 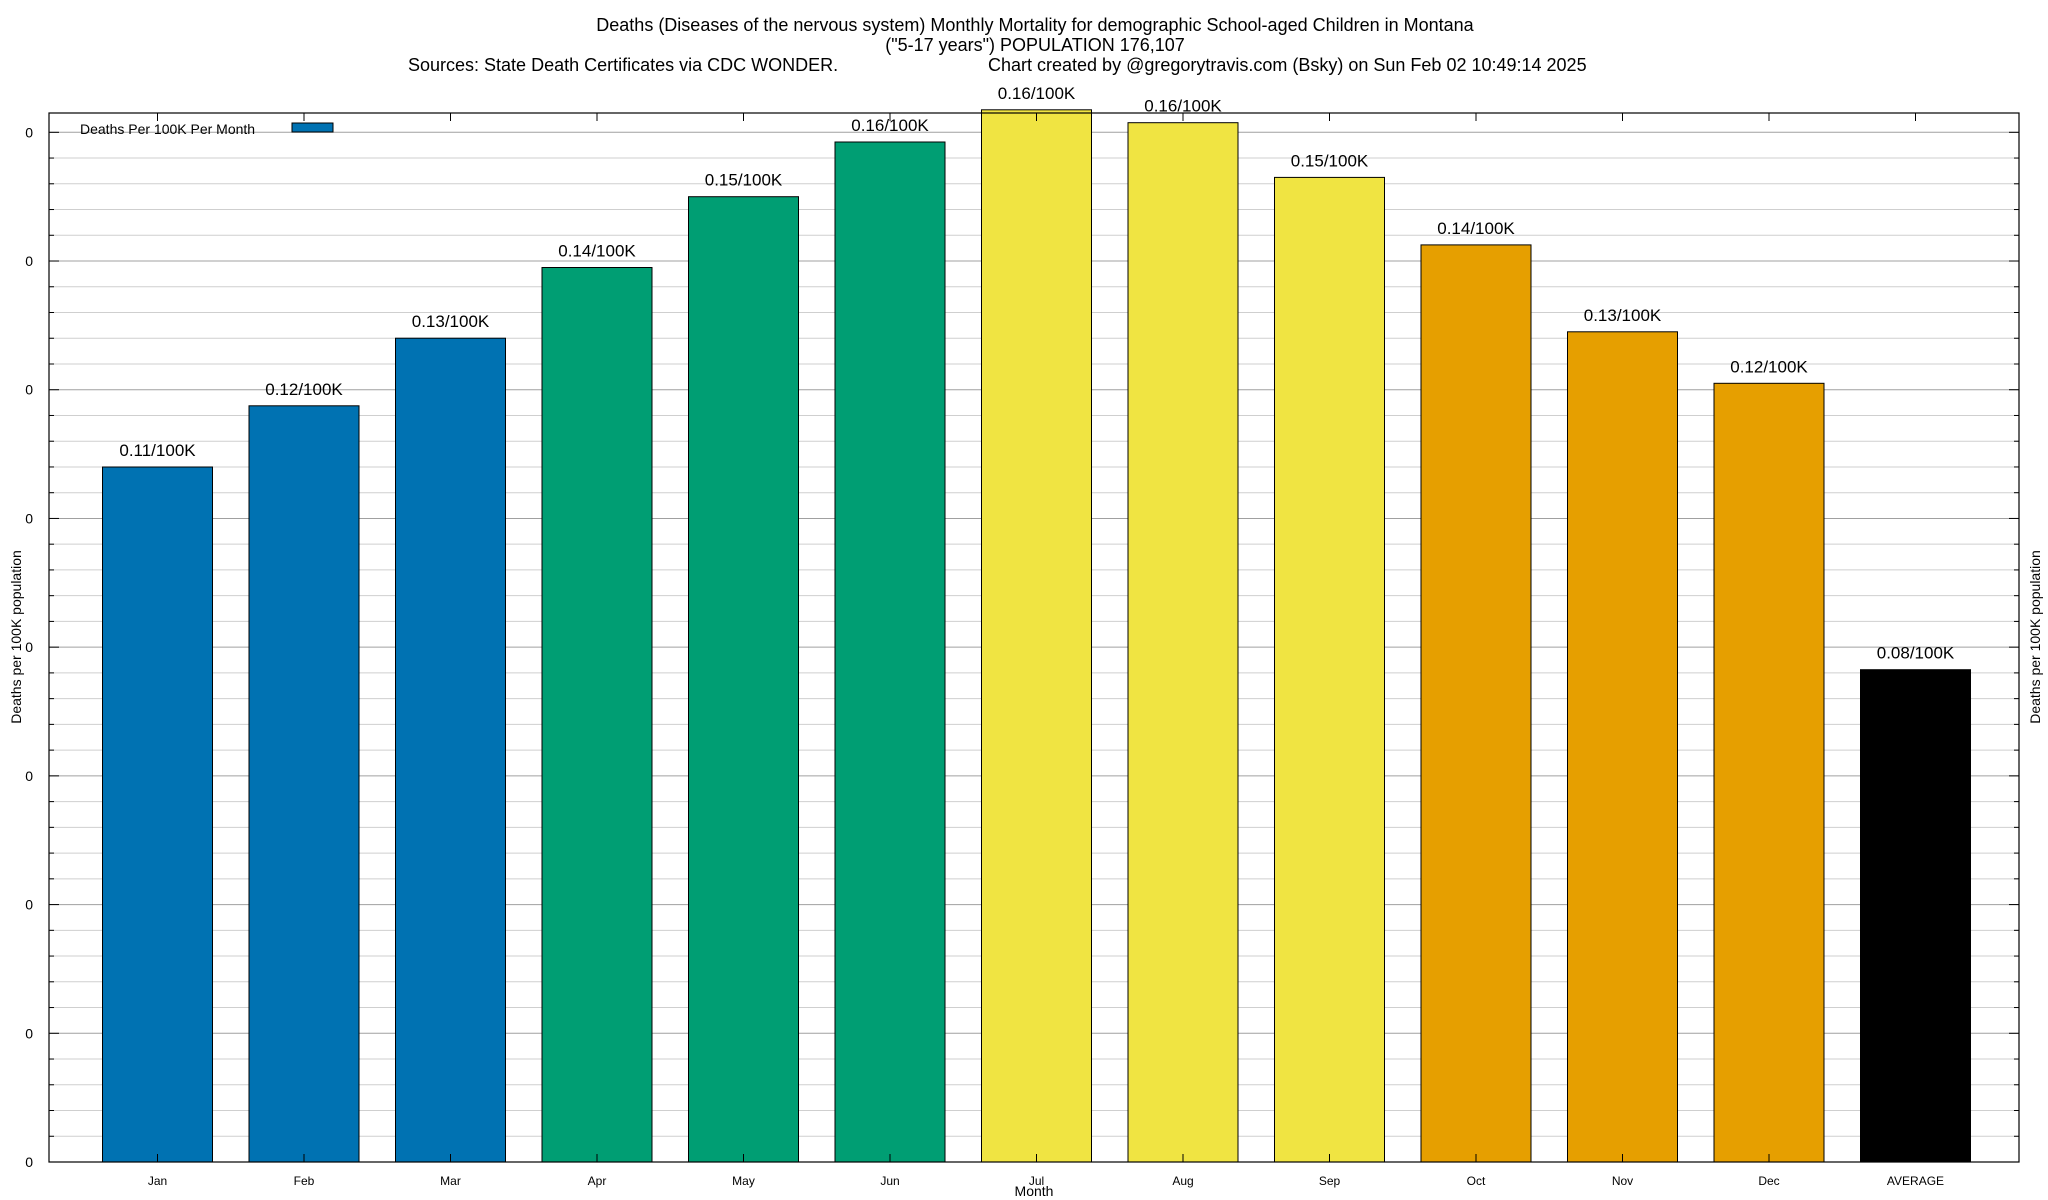 What do you see at coordinates (1183, 642) in the screenshot?
I see `bar-aug` at bounding box center [1183, 642].